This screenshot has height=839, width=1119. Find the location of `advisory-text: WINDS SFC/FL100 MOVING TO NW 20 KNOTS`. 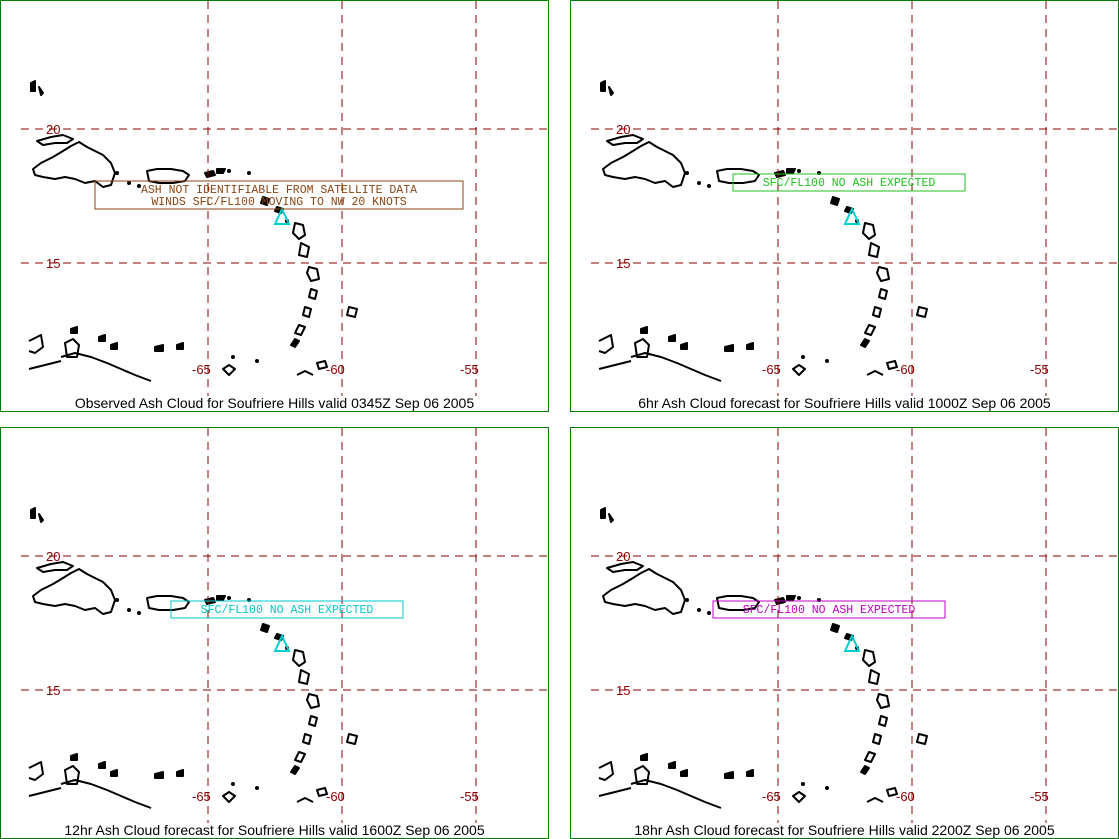

advisory-text: WINDS SFC/FL100 MOVING TO NW 20 KNOTS is located at coordinates (278, 202).